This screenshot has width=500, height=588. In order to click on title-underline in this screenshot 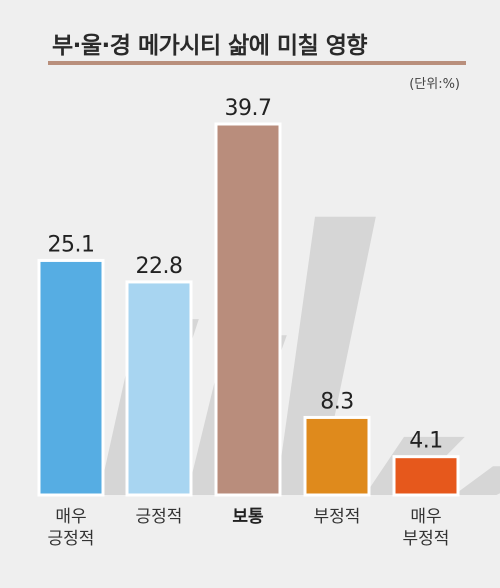, I will do `click(257, 63)`.